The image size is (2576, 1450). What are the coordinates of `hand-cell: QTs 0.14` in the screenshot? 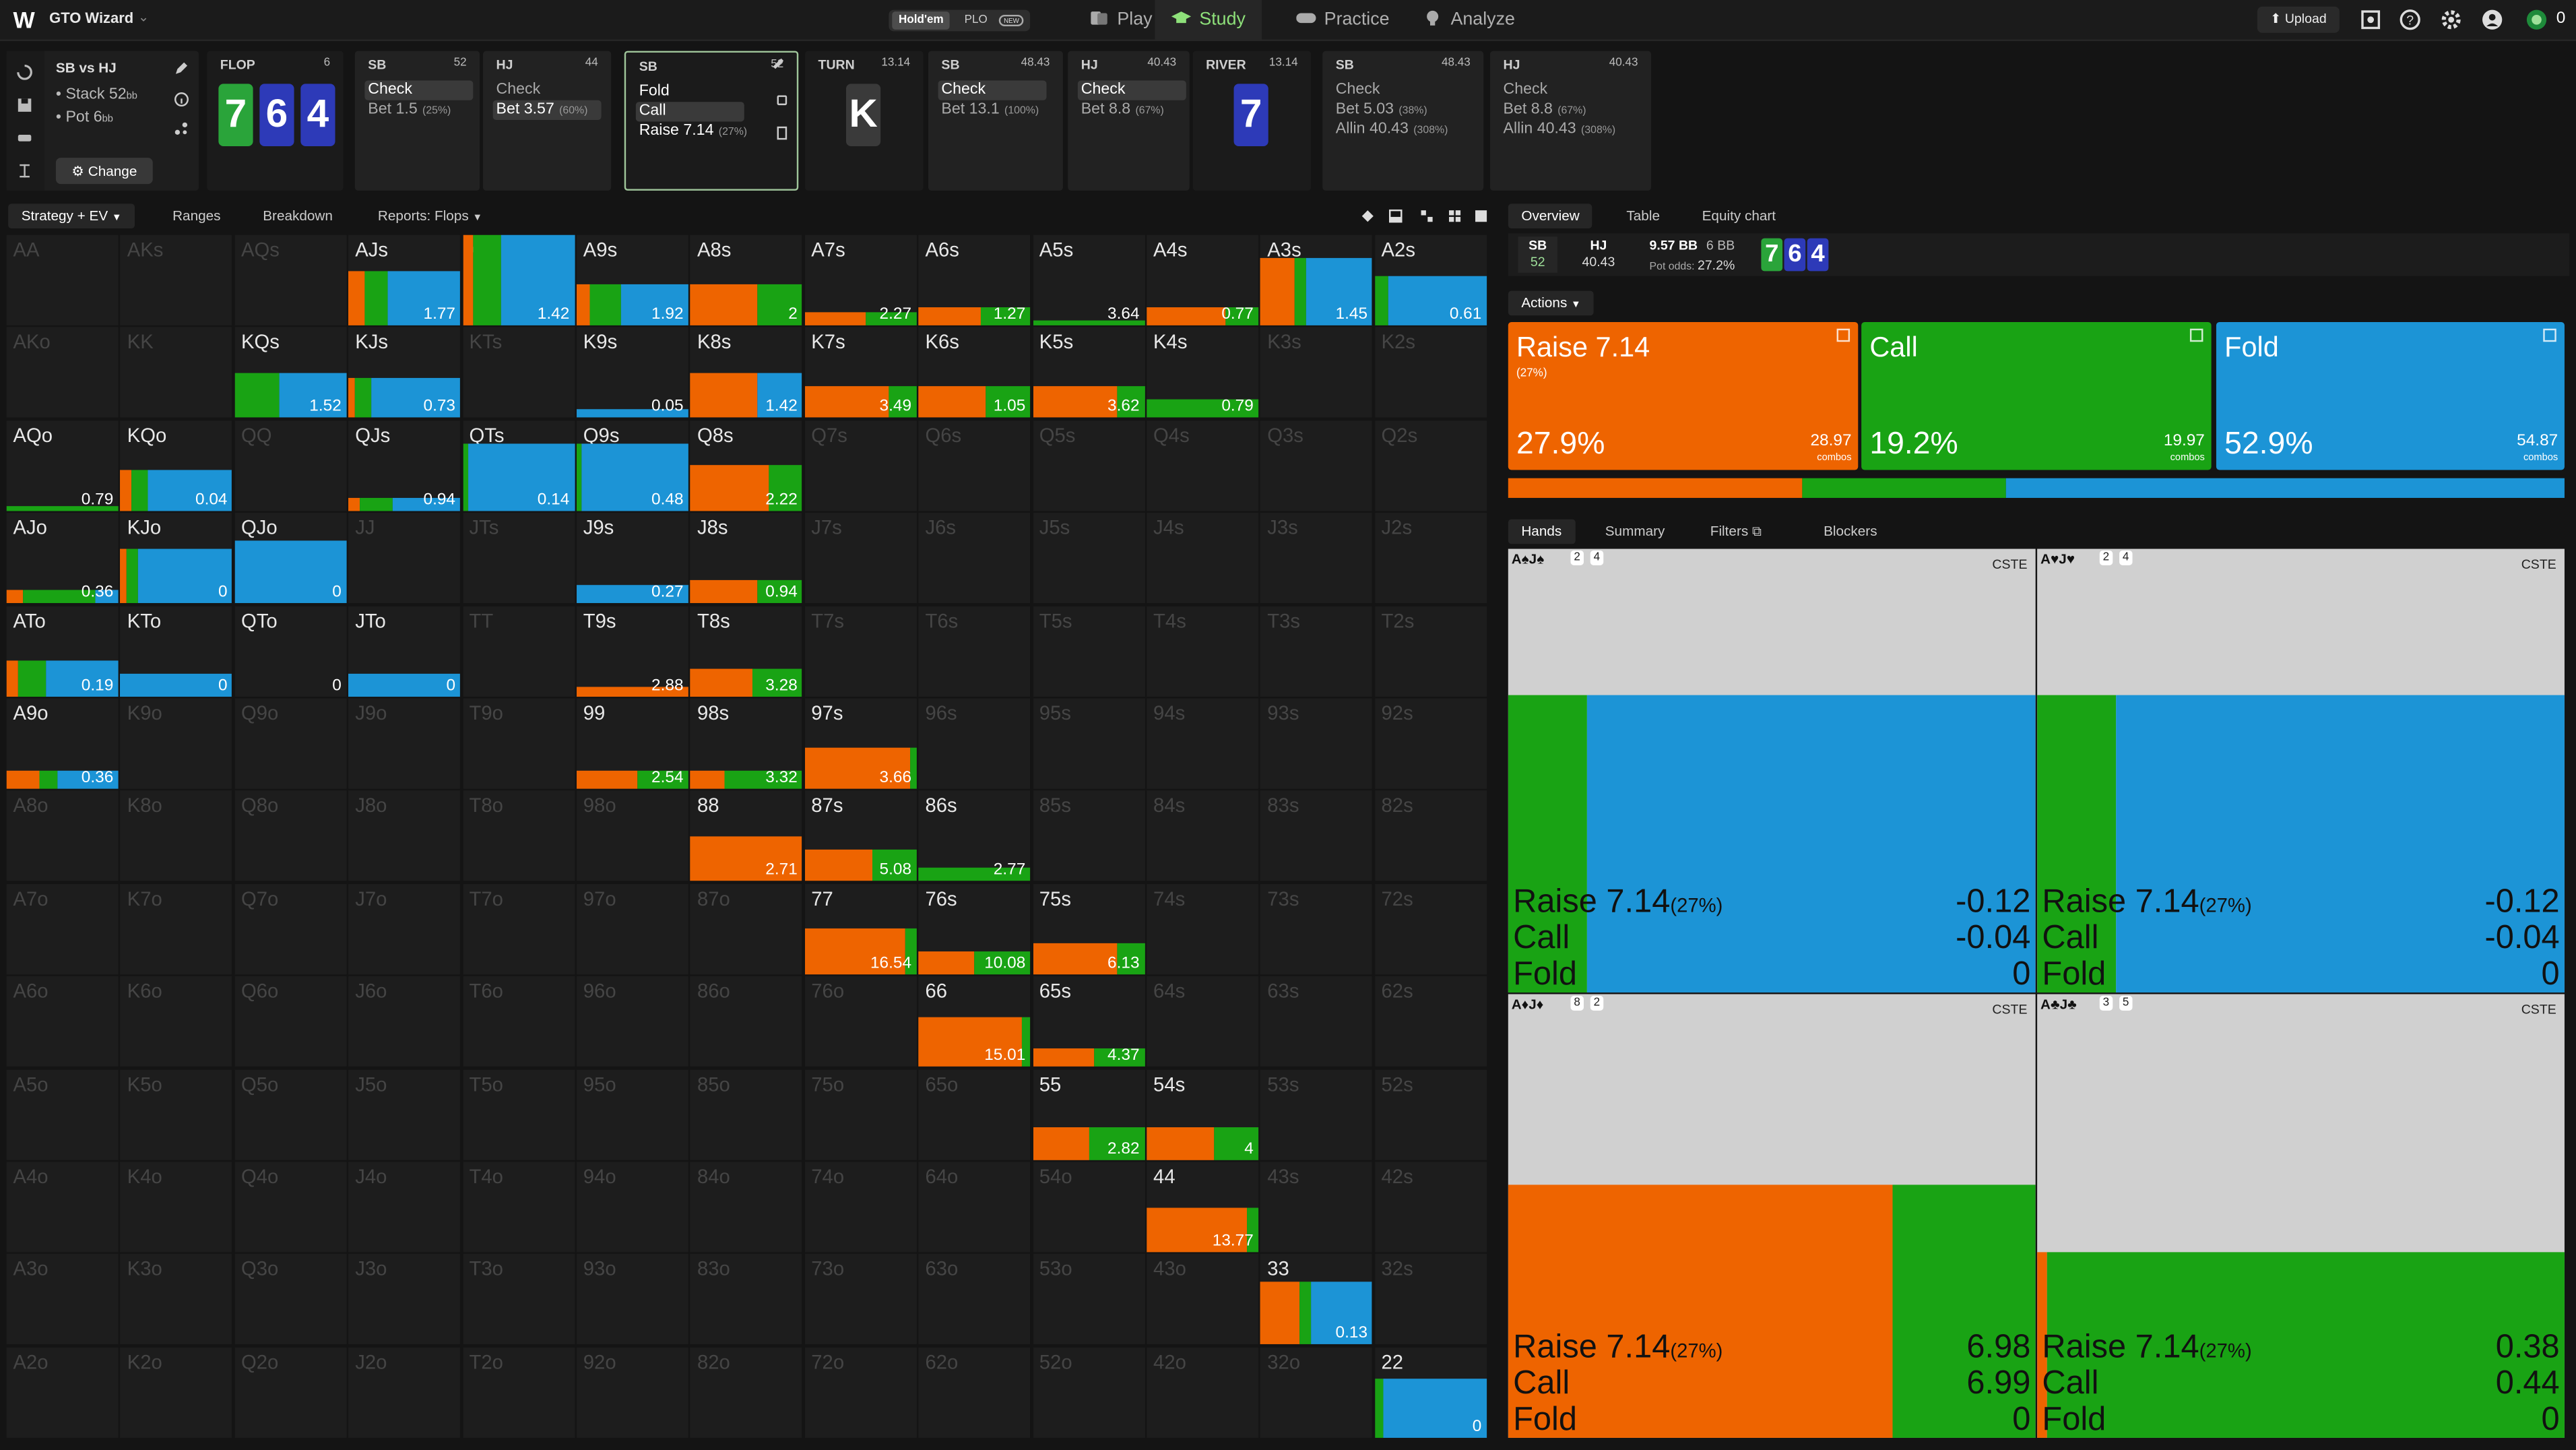 It's located at (519, 465).